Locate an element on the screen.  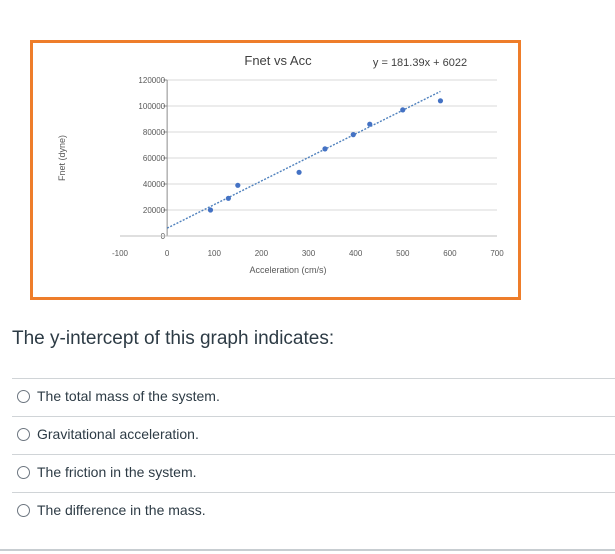
x-tick-label: 500 is located at coordinates (403, 253).